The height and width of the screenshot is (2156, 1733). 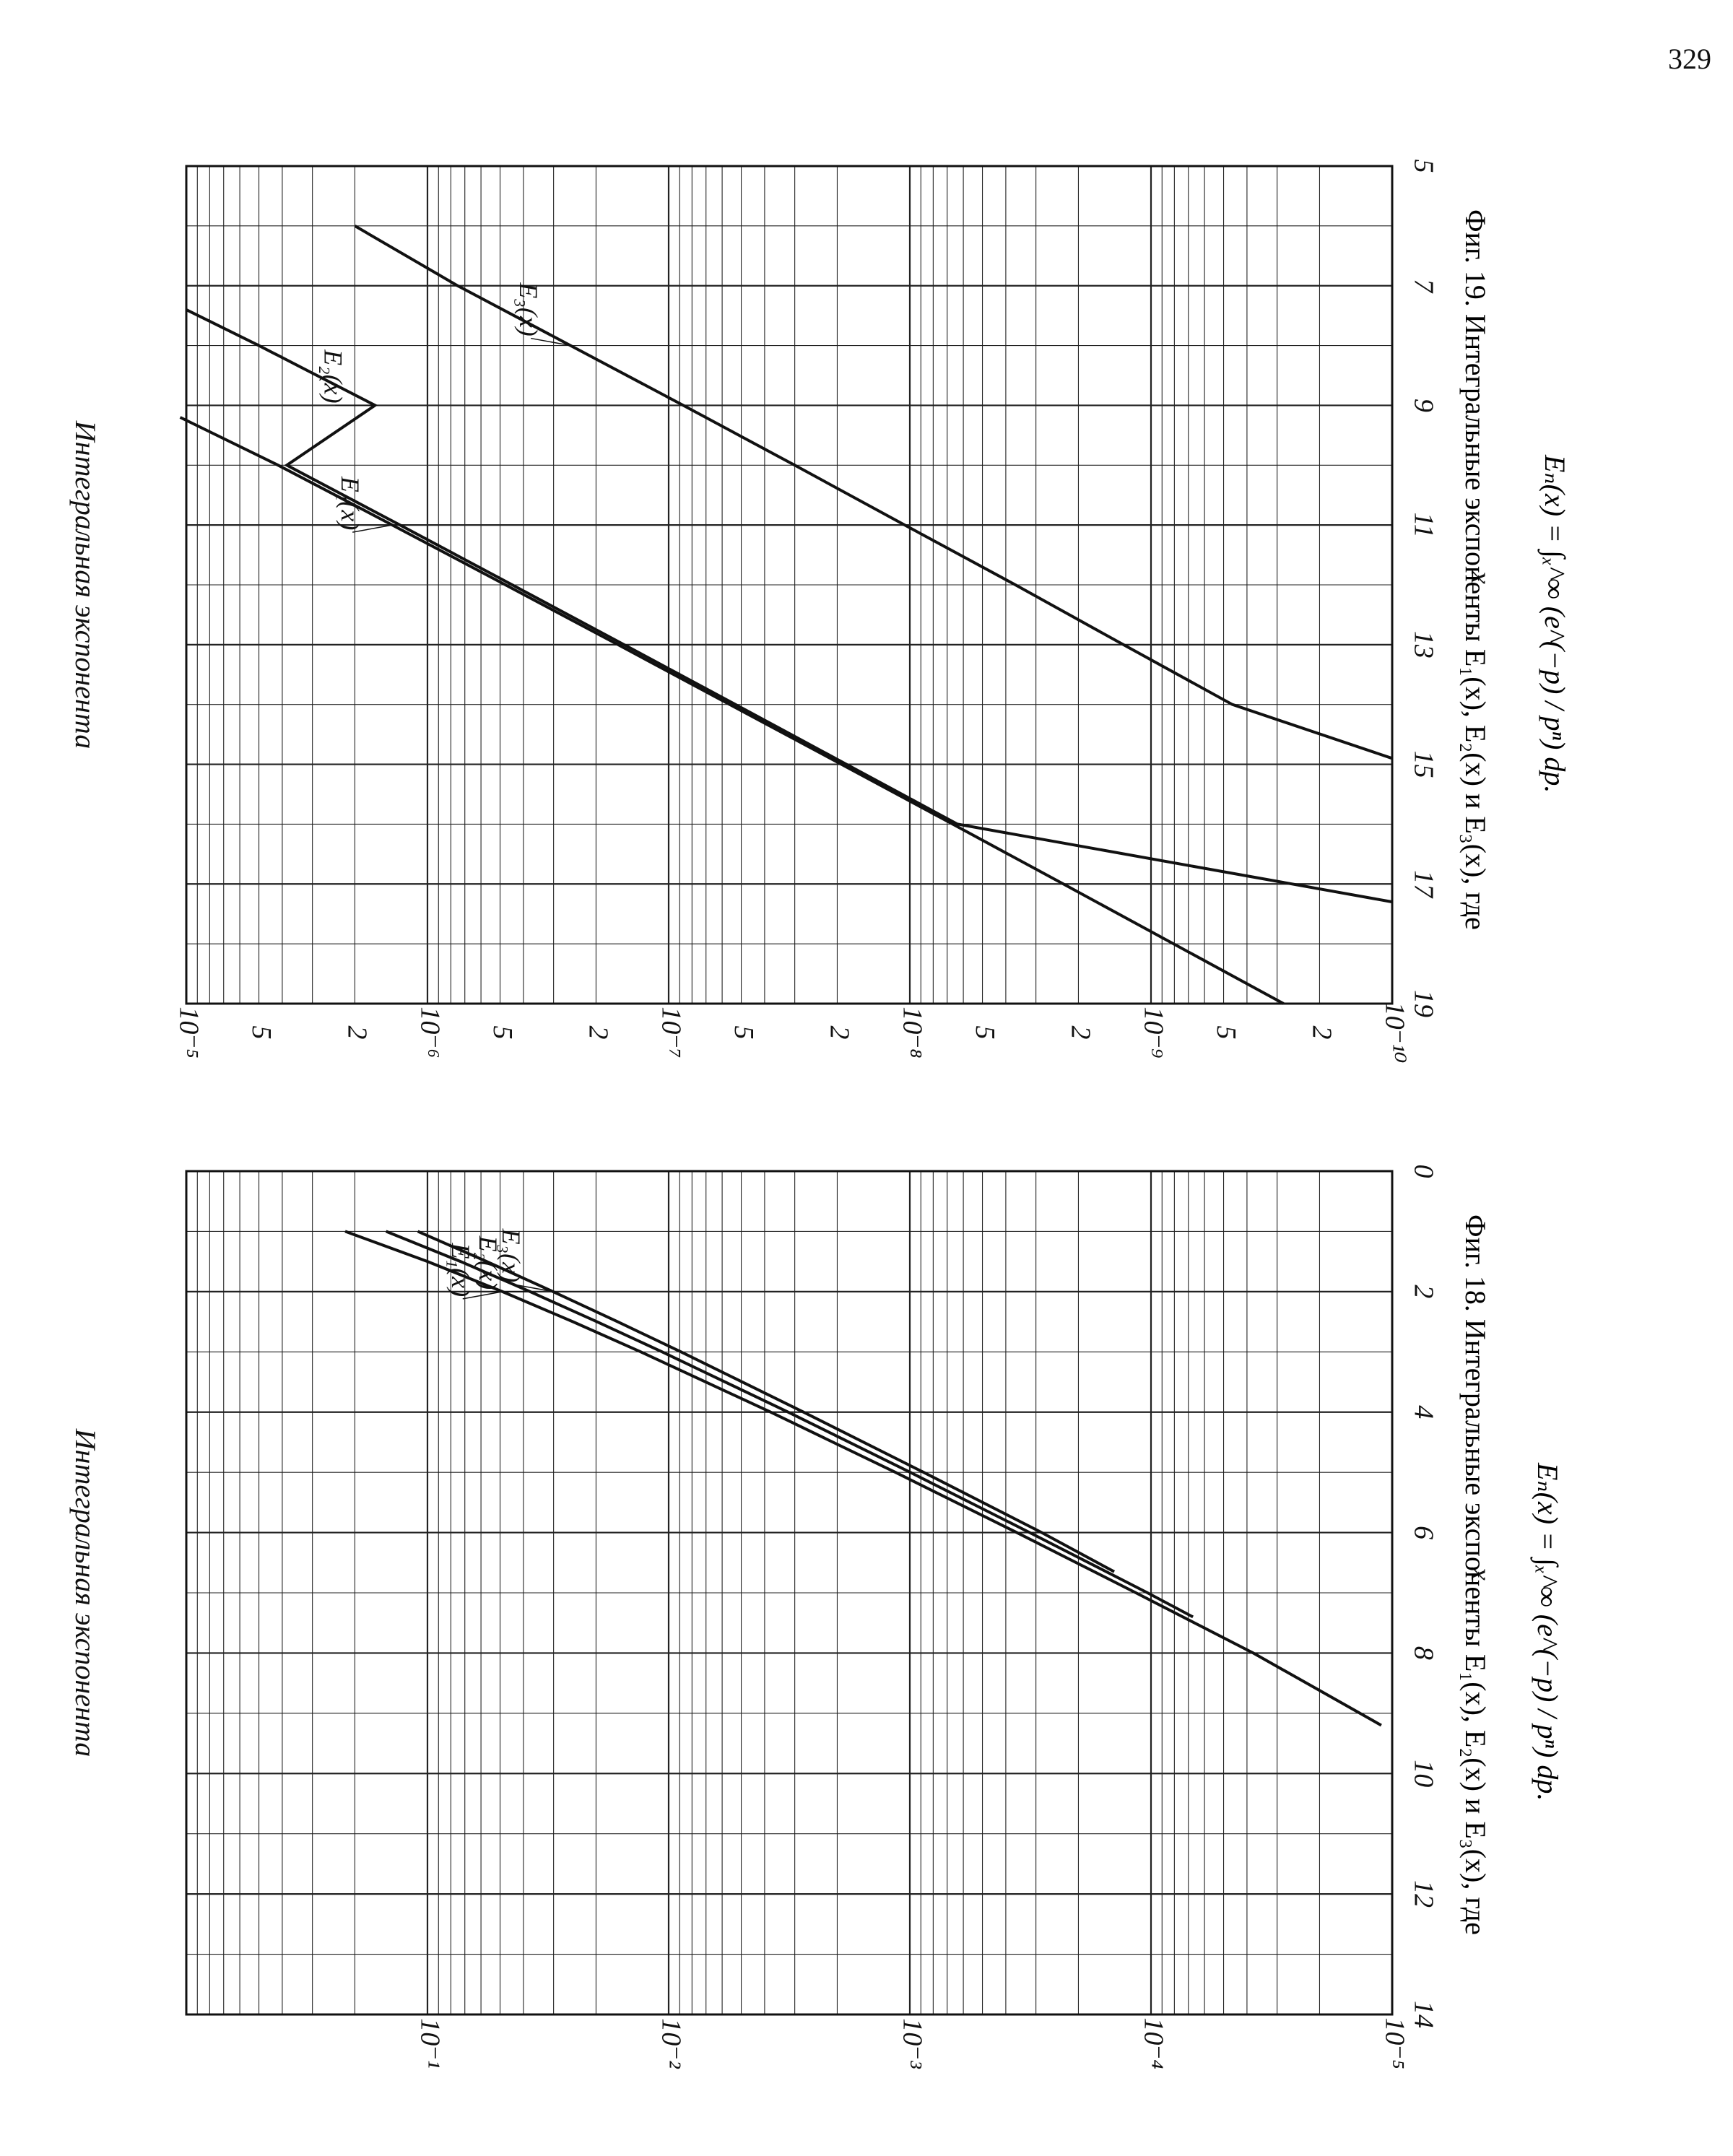 What do you see at coordinates (1423, 286) in the screenshot?
I see `x-tick-label: 7` at bounding box center [1423, 286].